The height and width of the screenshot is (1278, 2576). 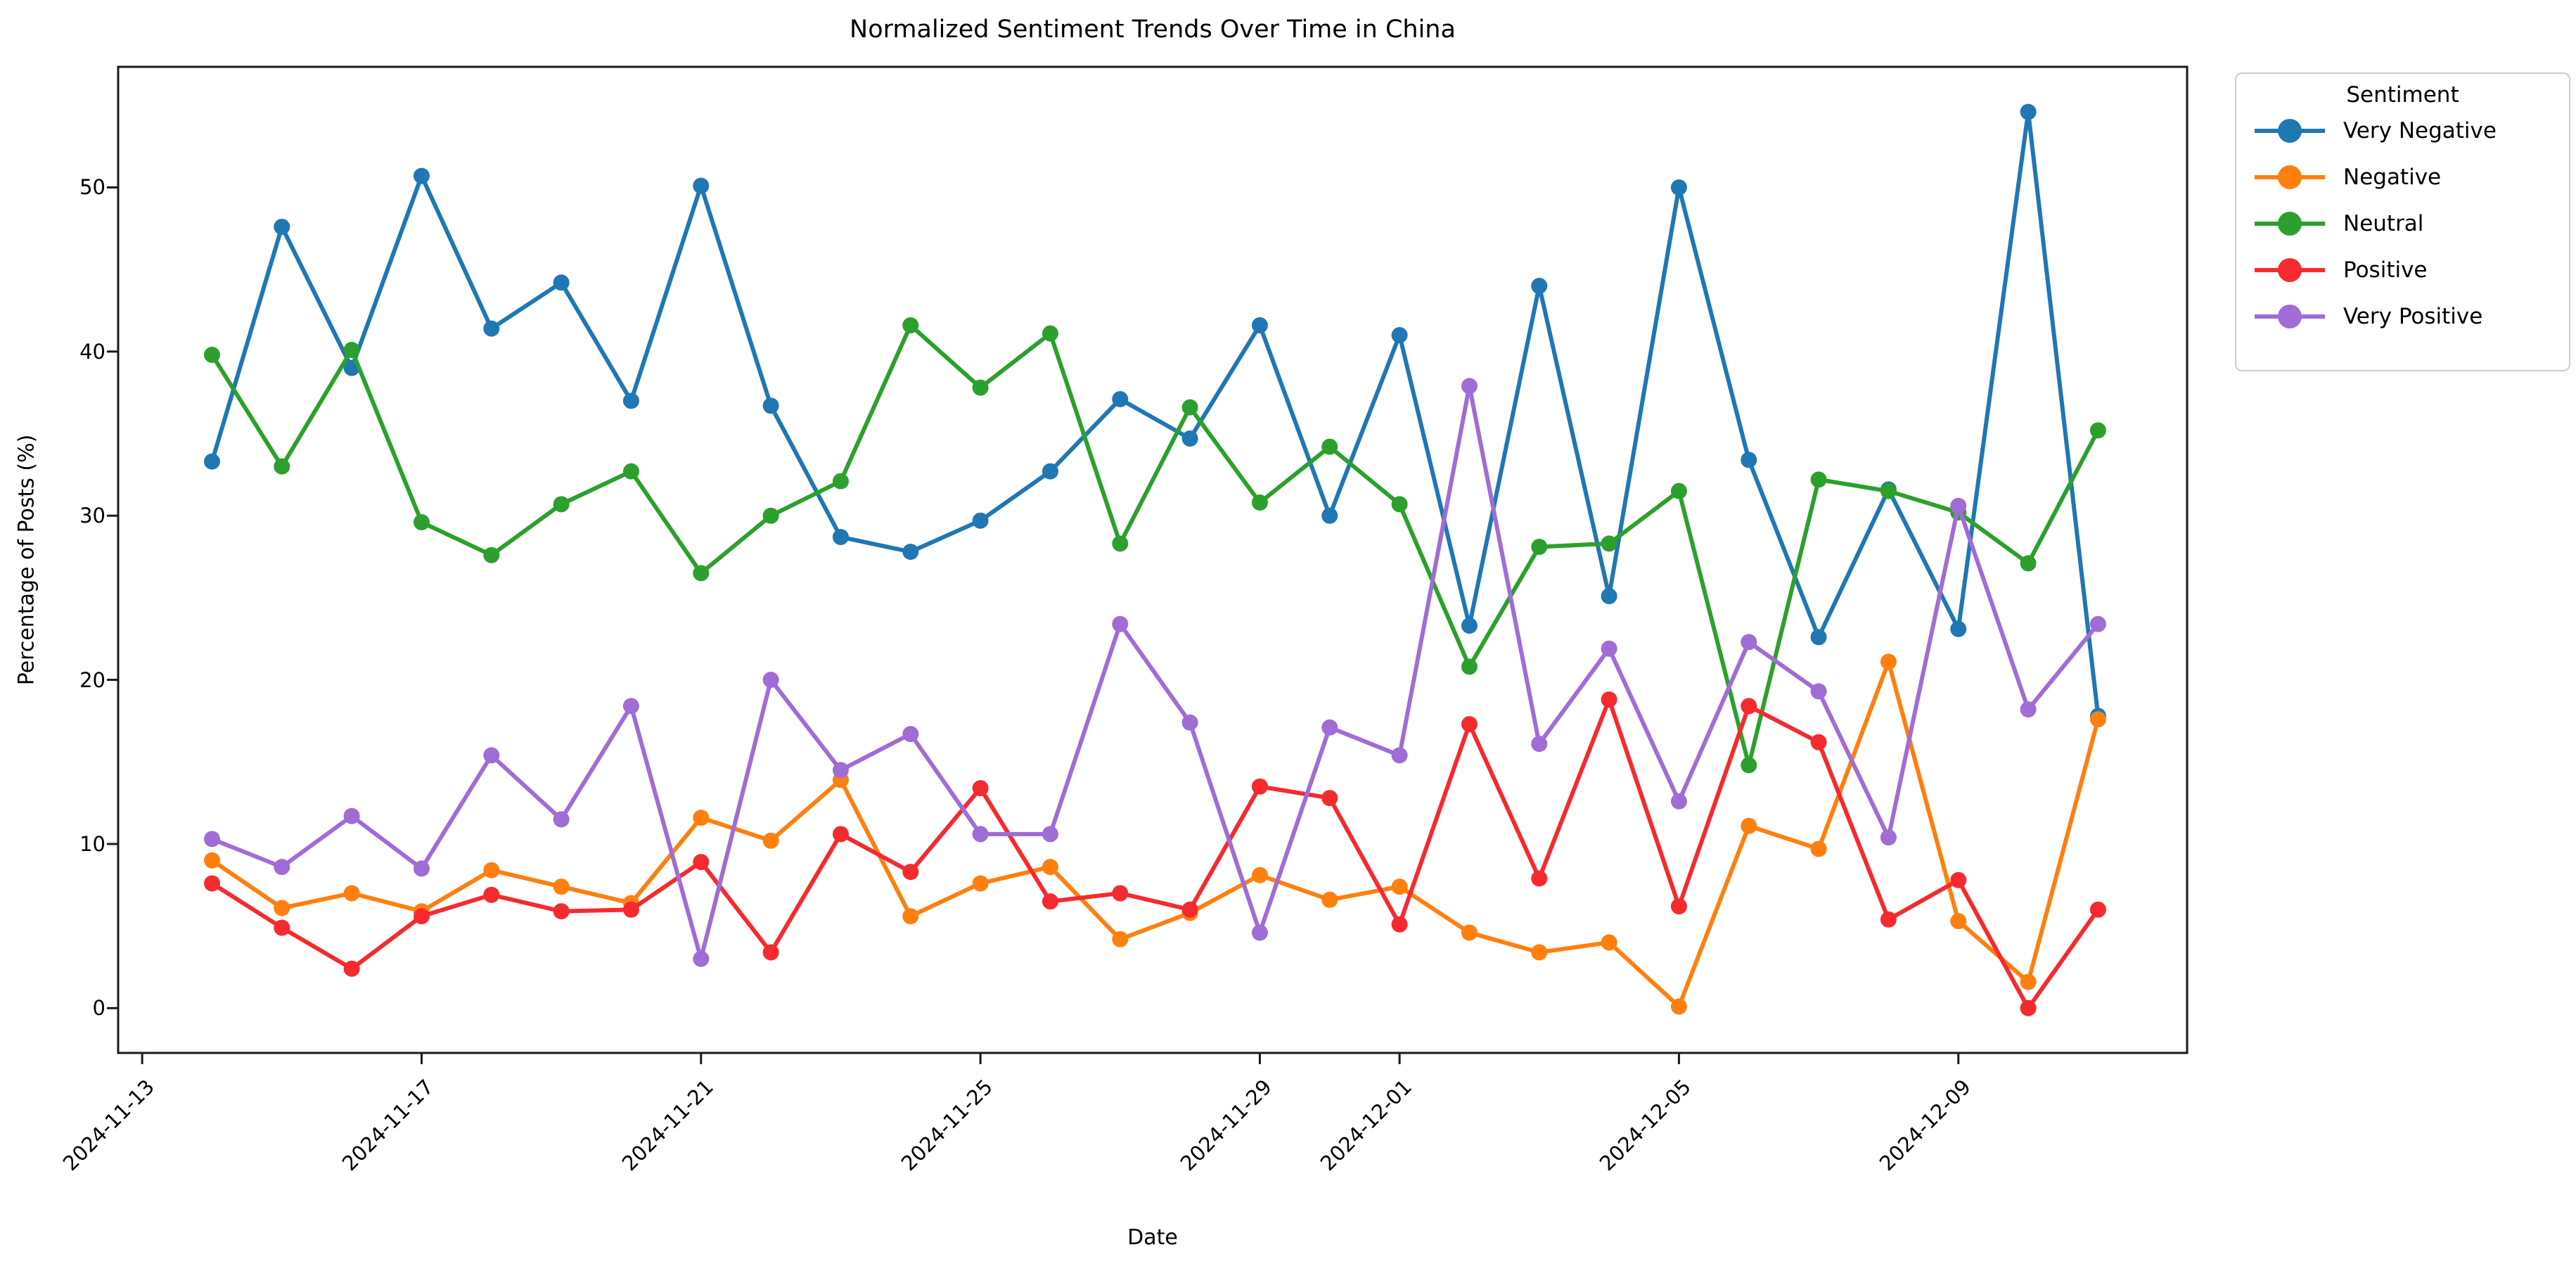 I want to click on y-tick-label: 40, so click(x=92, y=351).